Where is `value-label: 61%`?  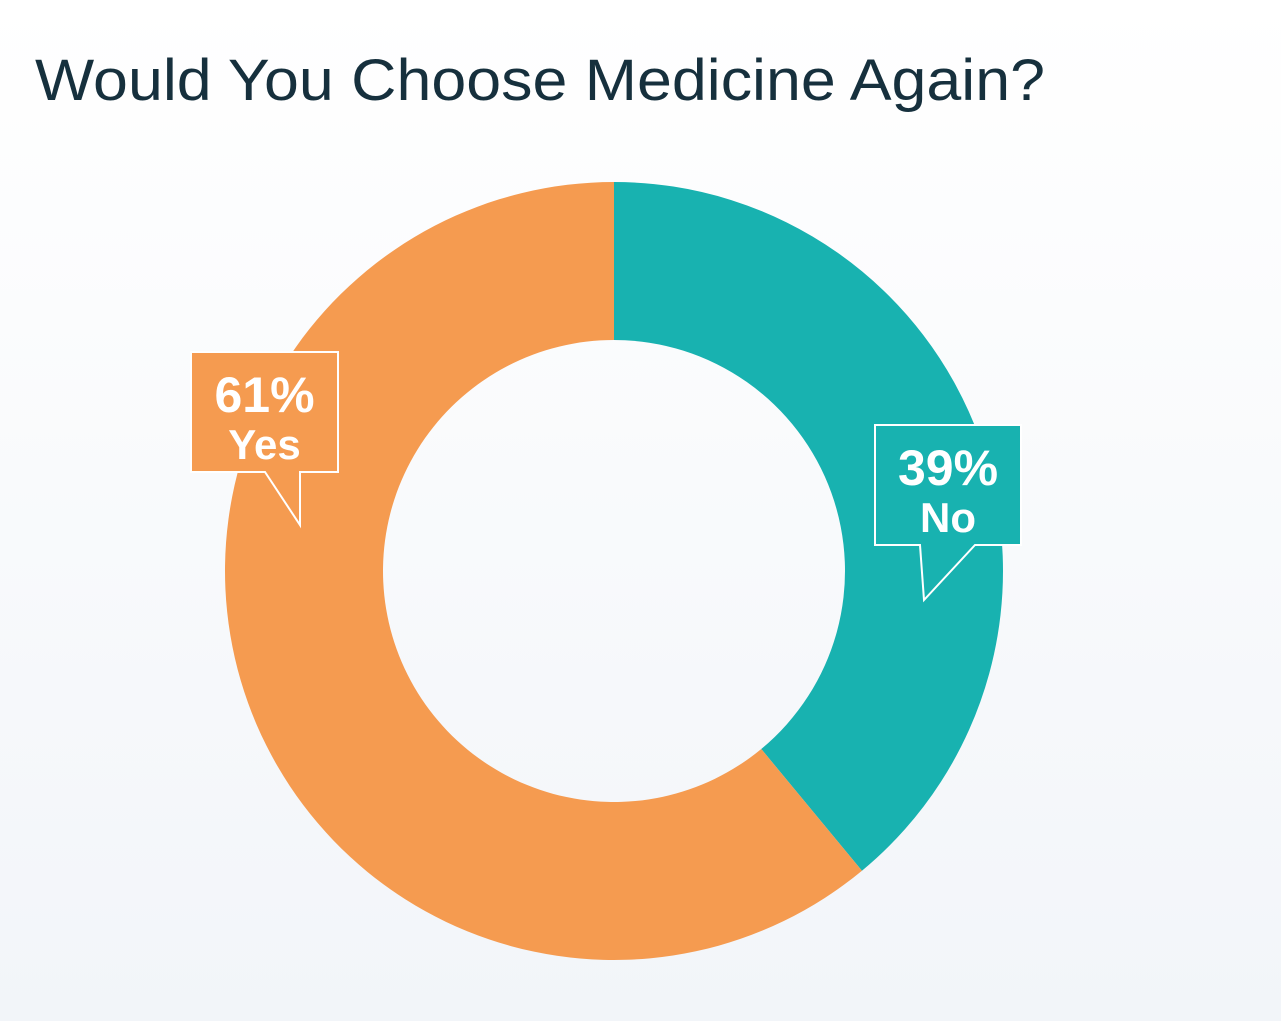 value-label: 61% is located at coordinates (264, 395).